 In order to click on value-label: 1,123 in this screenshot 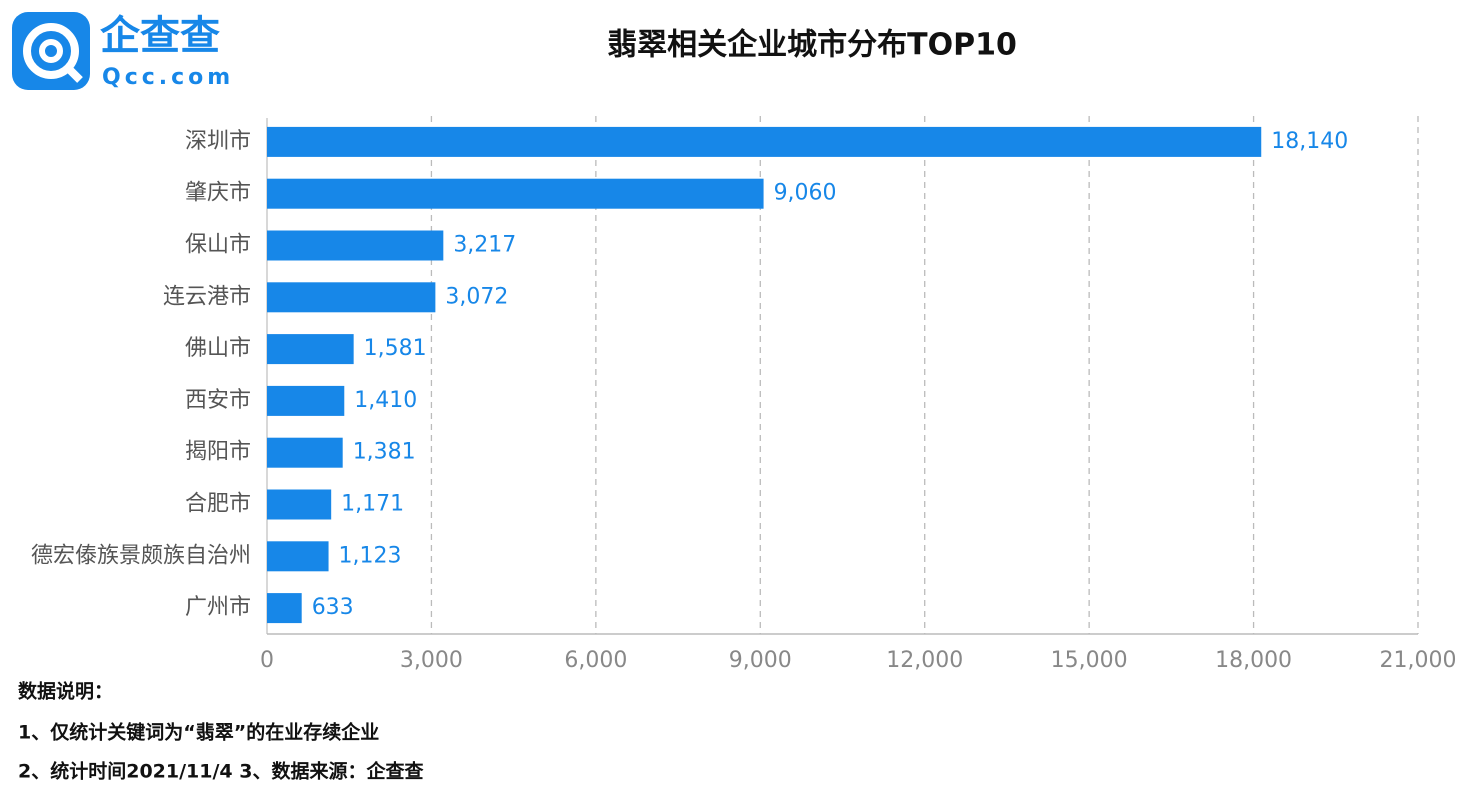, I will do `click(370, 555)`.